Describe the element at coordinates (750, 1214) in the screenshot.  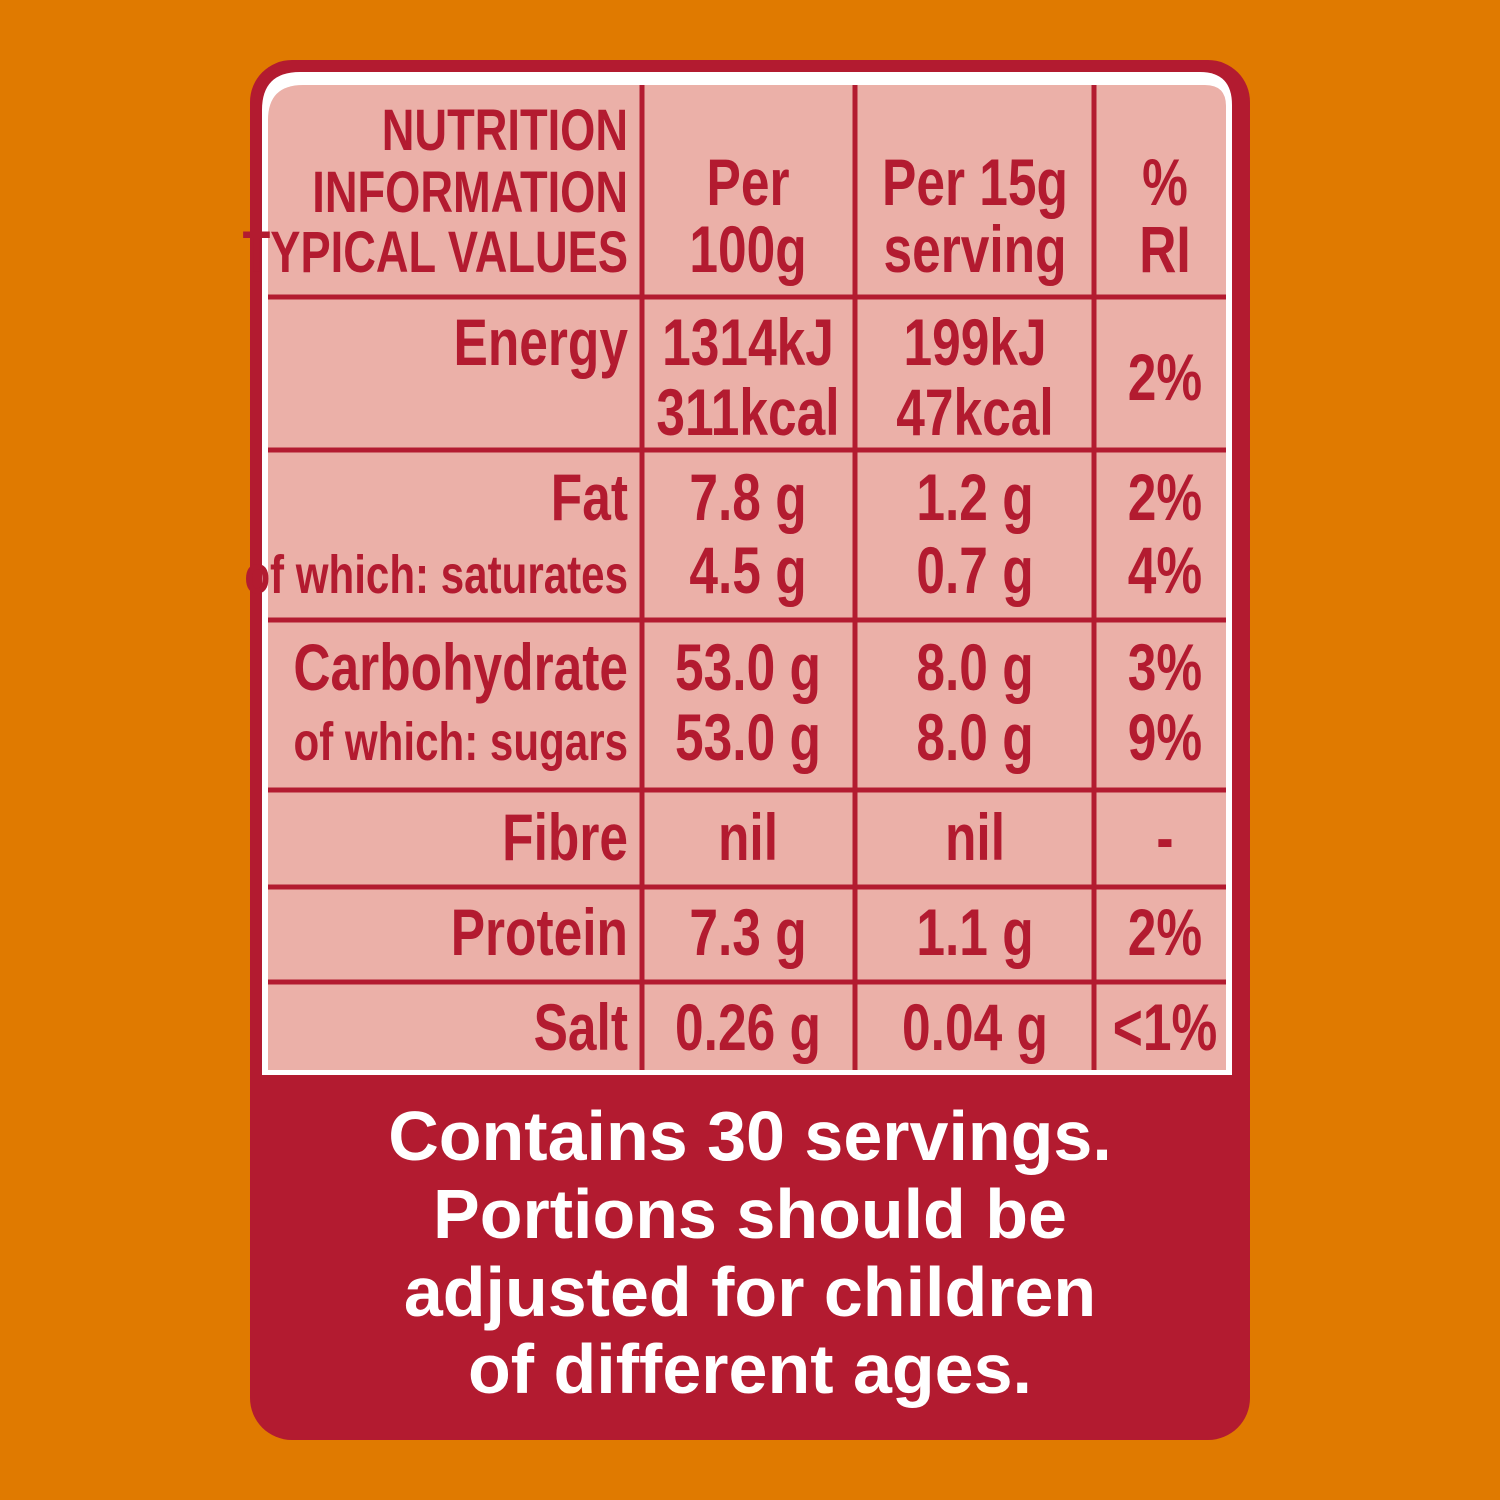
I see `footer-line: Portions should be` at that location.